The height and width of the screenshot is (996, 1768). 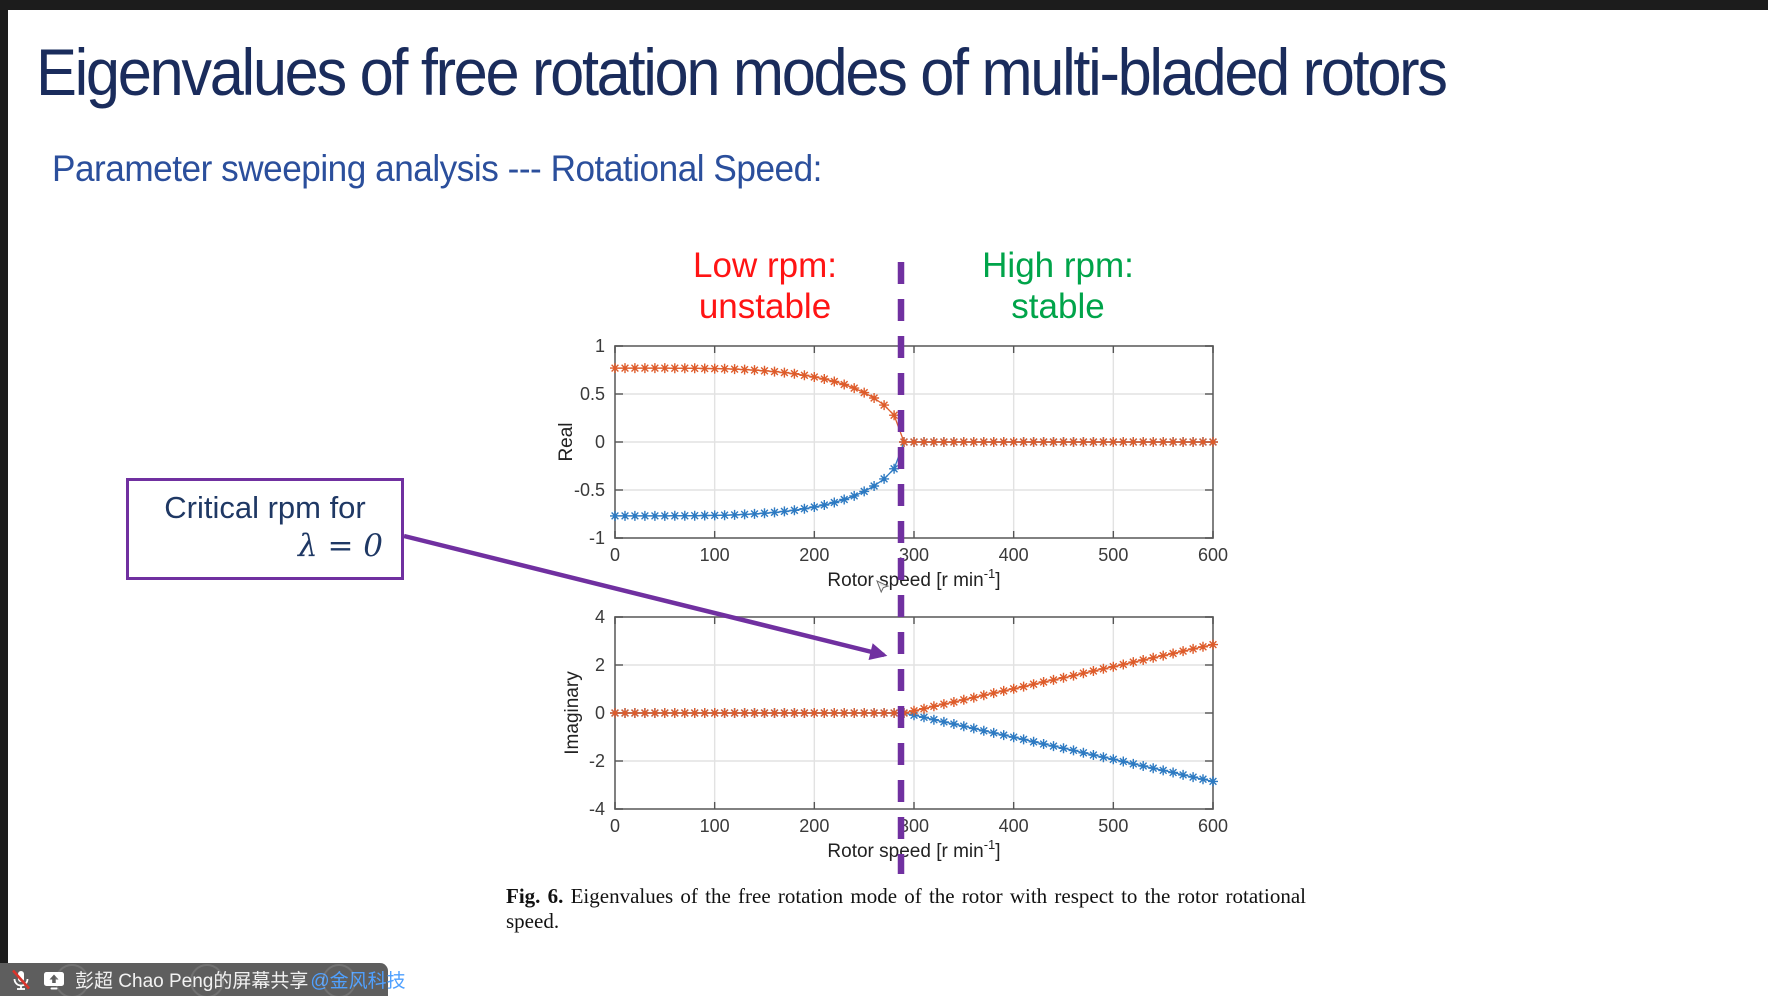 What do you see at coordinates (4, 498) in the screenshot?
I see `window-left-border` at bounding box center [4, 498].